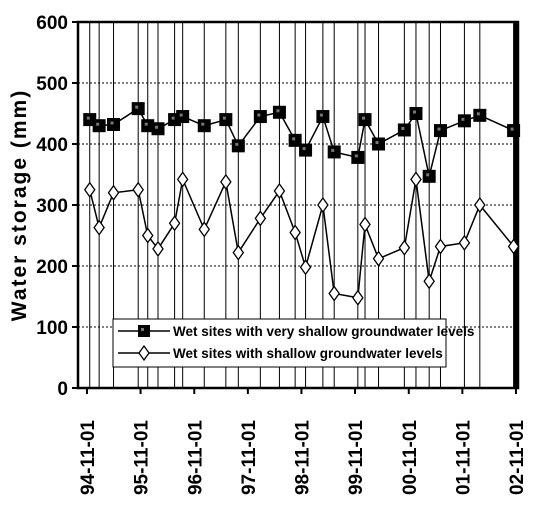  What do you see at coordinates (517, 457) in the screenshot?
I see `x-tick-label: 02-11-01` at bounding box center [517, 457].